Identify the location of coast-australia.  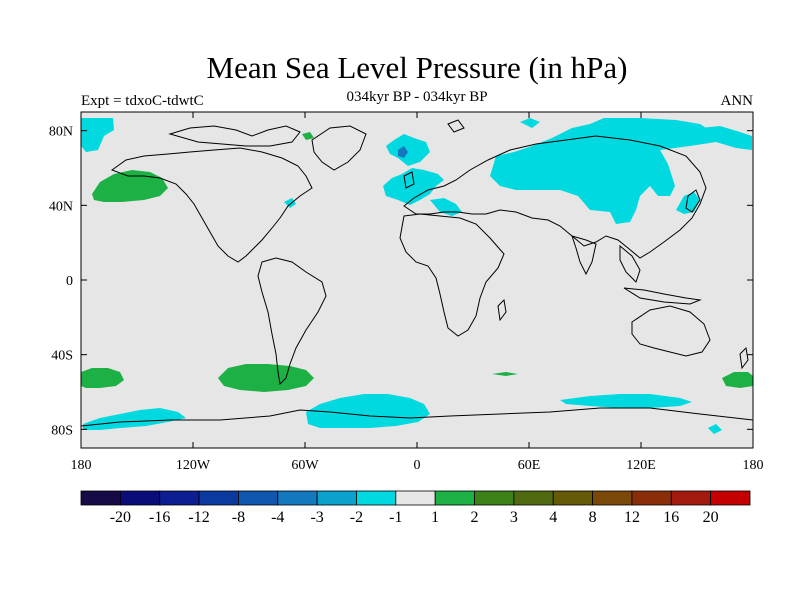
(671, 331).